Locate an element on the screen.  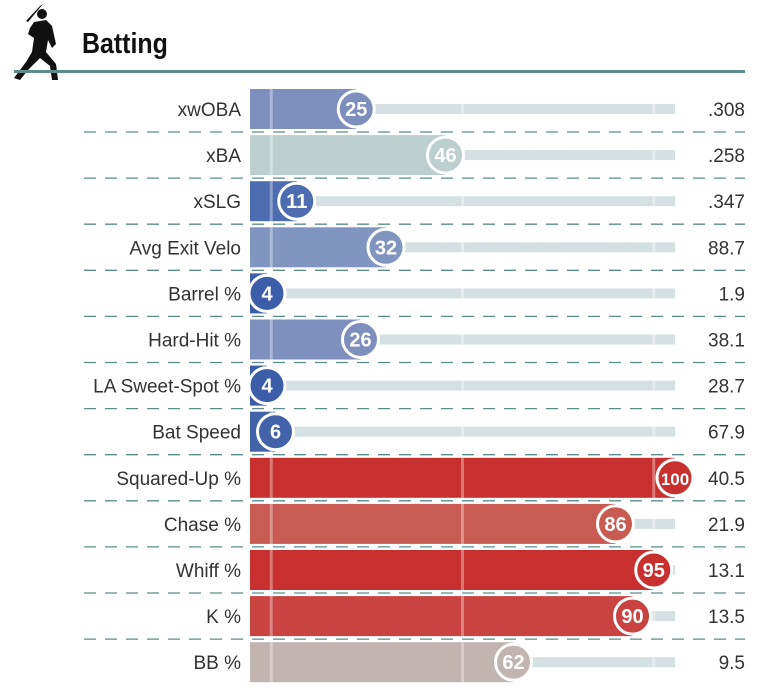
metric-label: Avg Exit Velo is located at coordinates (185, 248).